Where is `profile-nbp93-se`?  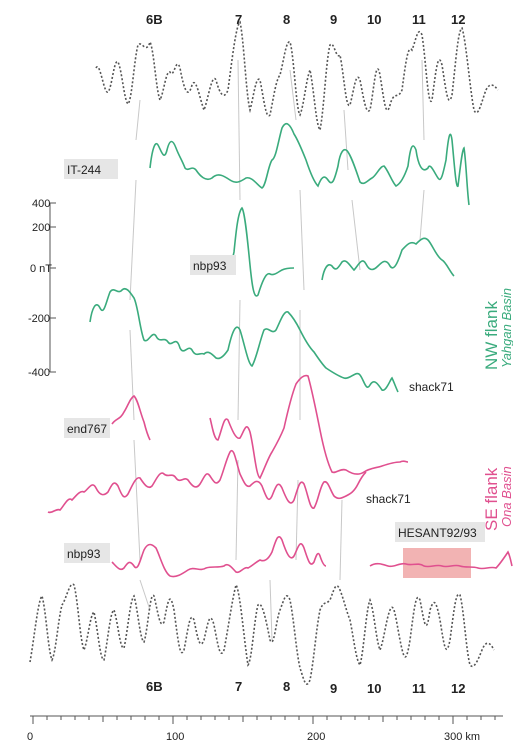 profile-nbp93-se is located at coordinates (219, 557).